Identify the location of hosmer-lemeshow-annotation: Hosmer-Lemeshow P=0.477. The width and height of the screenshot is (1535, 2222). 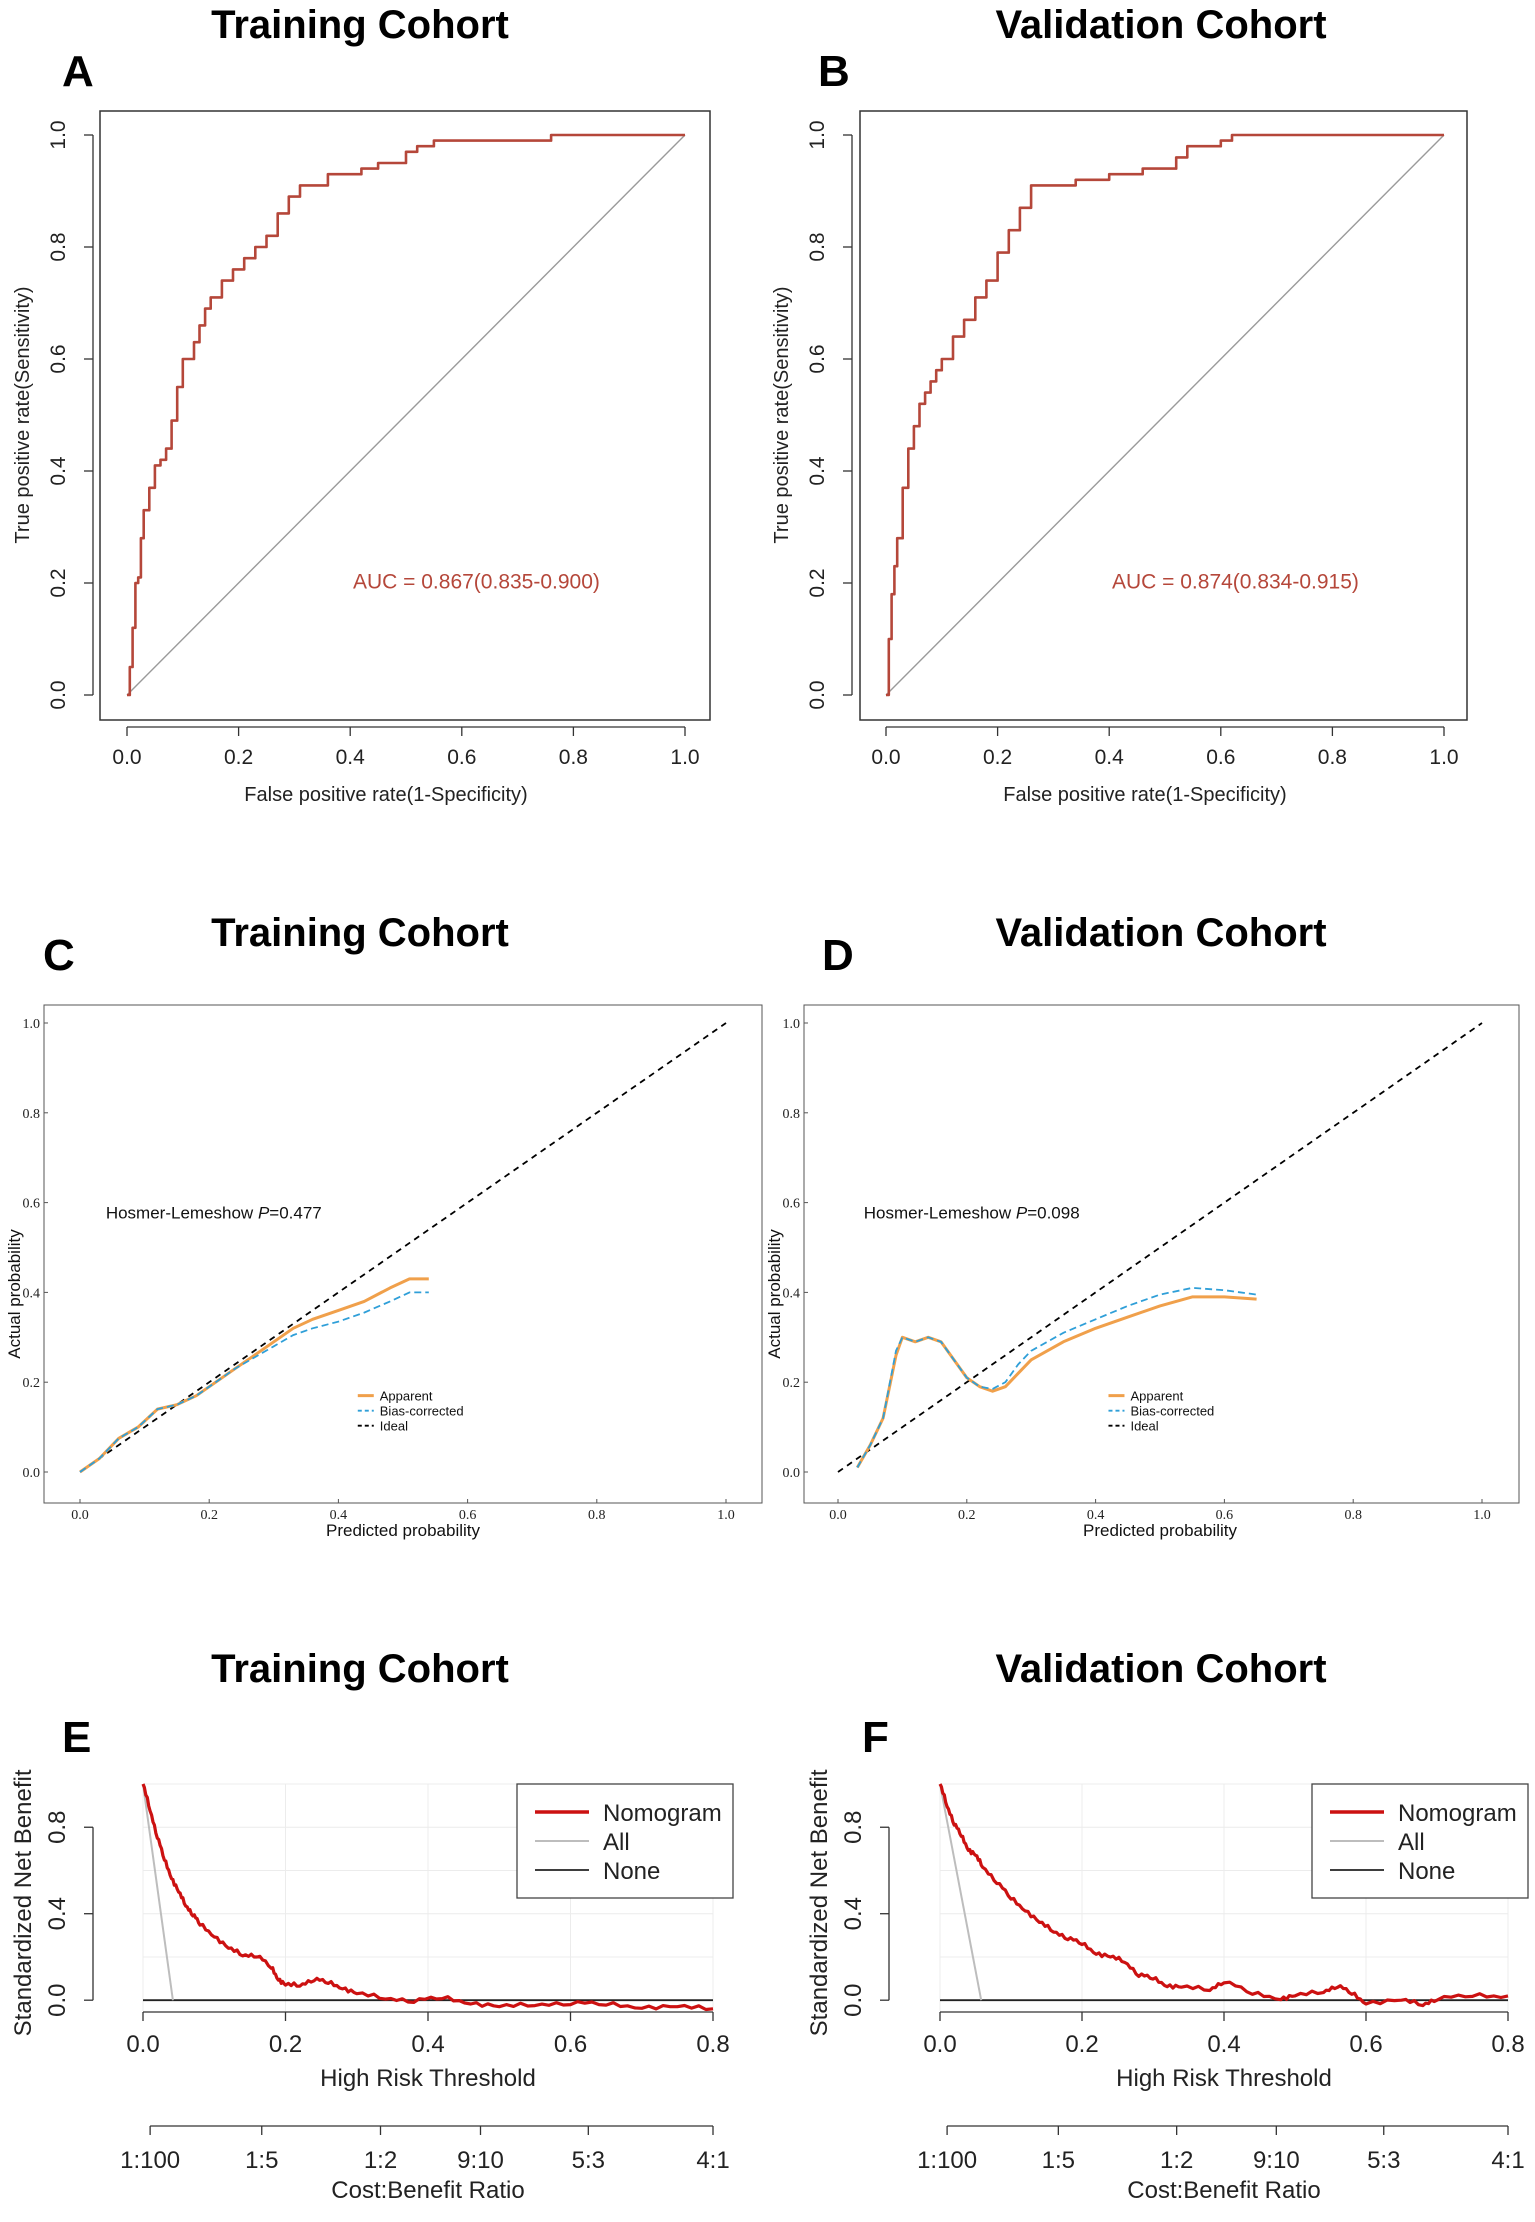
(214, 1212).